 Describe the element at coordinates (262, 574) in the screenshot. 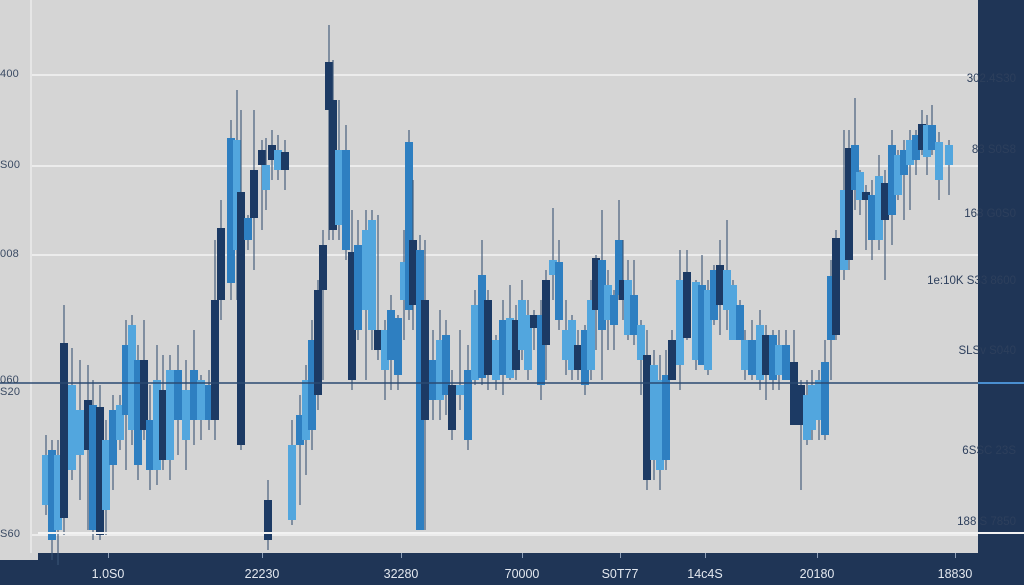

I see `x-tick-label: 22230` at that location.